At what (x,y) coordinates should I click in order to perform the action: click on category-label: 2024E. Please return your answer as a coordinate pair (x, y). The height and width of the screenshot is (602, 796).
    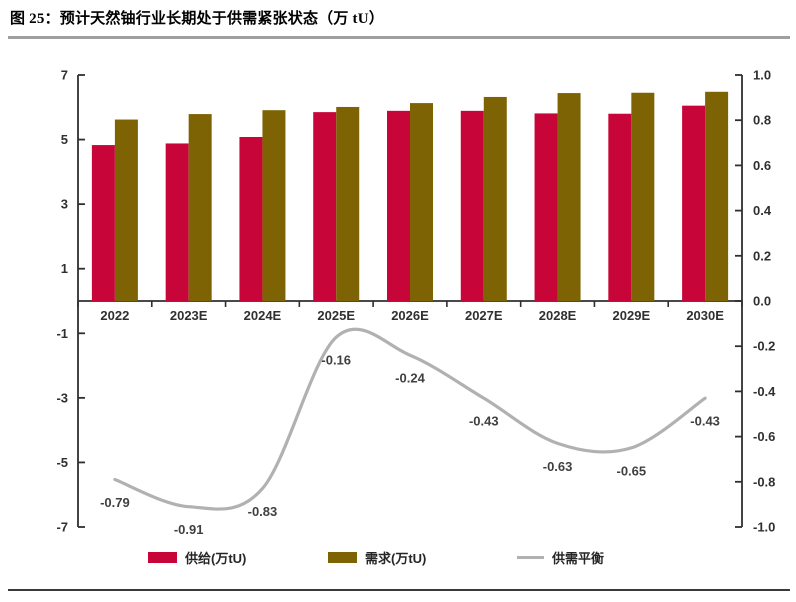
    Looking at the image, I should click on (263, 315).